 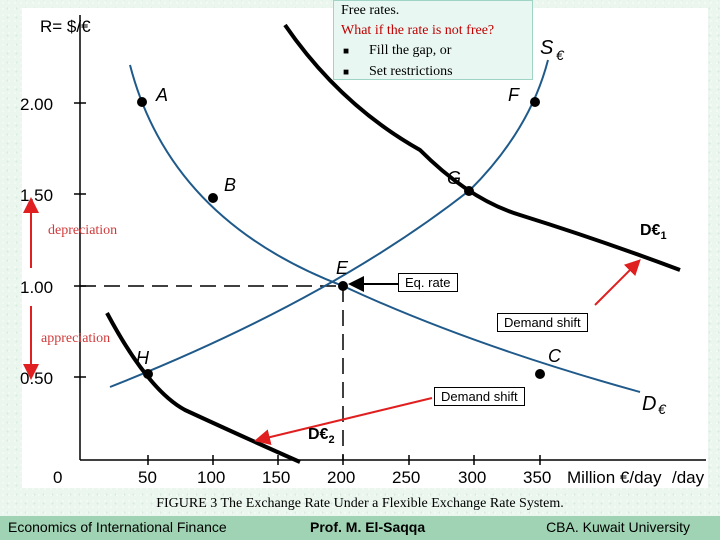 I want to click on demand-curve-d1-label: D€1, so click(x=653, y=232).